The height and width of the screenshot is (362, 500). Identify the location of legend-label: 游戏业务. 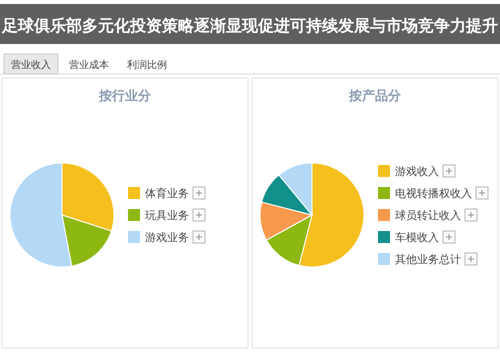
(167, 237).